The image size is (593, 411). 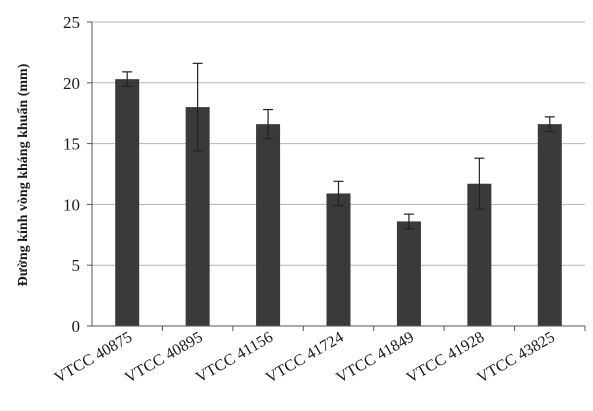 What do you see at coordinates (71, 204) in the screenshot?
I see `y-tick-label: 10` at bounding box center [71, 204].